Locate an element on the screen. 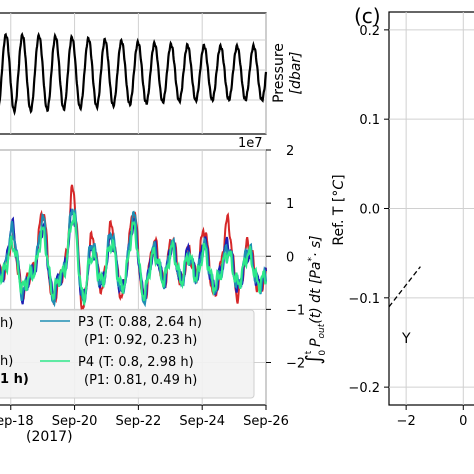 Image resolution: width=474 pixels, height=474 pixels. reftemp-dashed-line is located at coordinates (404, 287).